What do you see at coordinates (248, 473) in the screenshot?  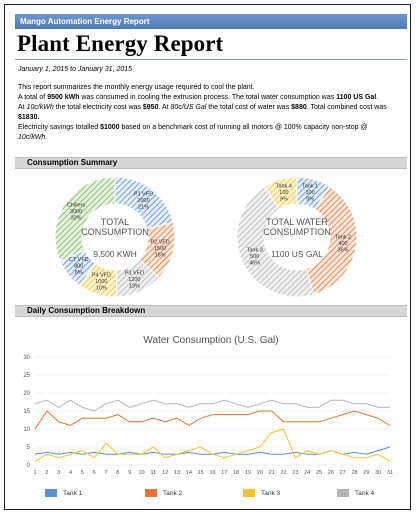 I see `x-tick-label: 19` at bounding box center [248, 473].